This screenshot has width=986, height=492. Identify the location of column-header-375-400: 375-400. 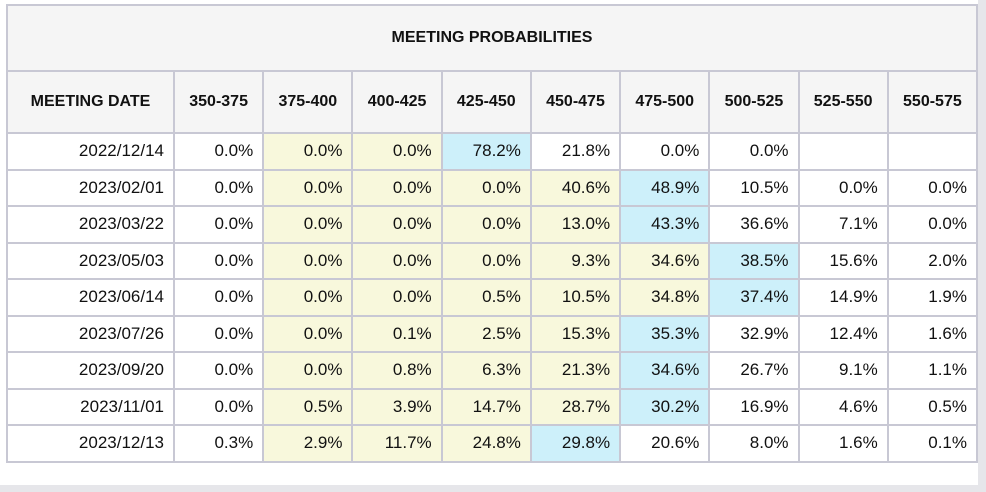
(308, 102).